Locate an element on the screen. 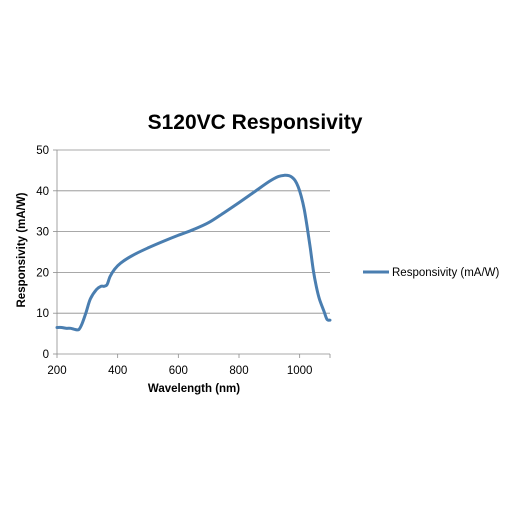 The height and width of the screenshot is (510, 510). x-tick-label: 600 is located at coordinates (178, 371).